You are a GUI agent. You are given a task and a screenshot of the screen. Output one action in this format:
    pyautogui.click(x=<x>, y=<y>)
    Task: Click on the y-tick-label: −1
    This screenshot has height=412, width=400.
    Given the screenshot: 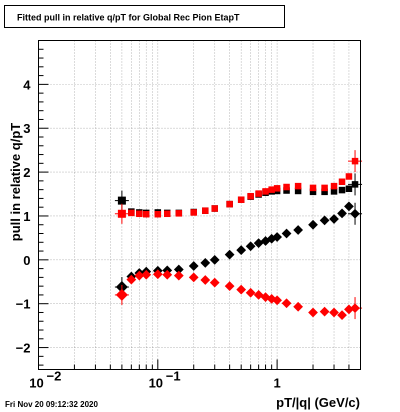 What is the action you would take?
    pyautogui.click(x=23, y=304)
    